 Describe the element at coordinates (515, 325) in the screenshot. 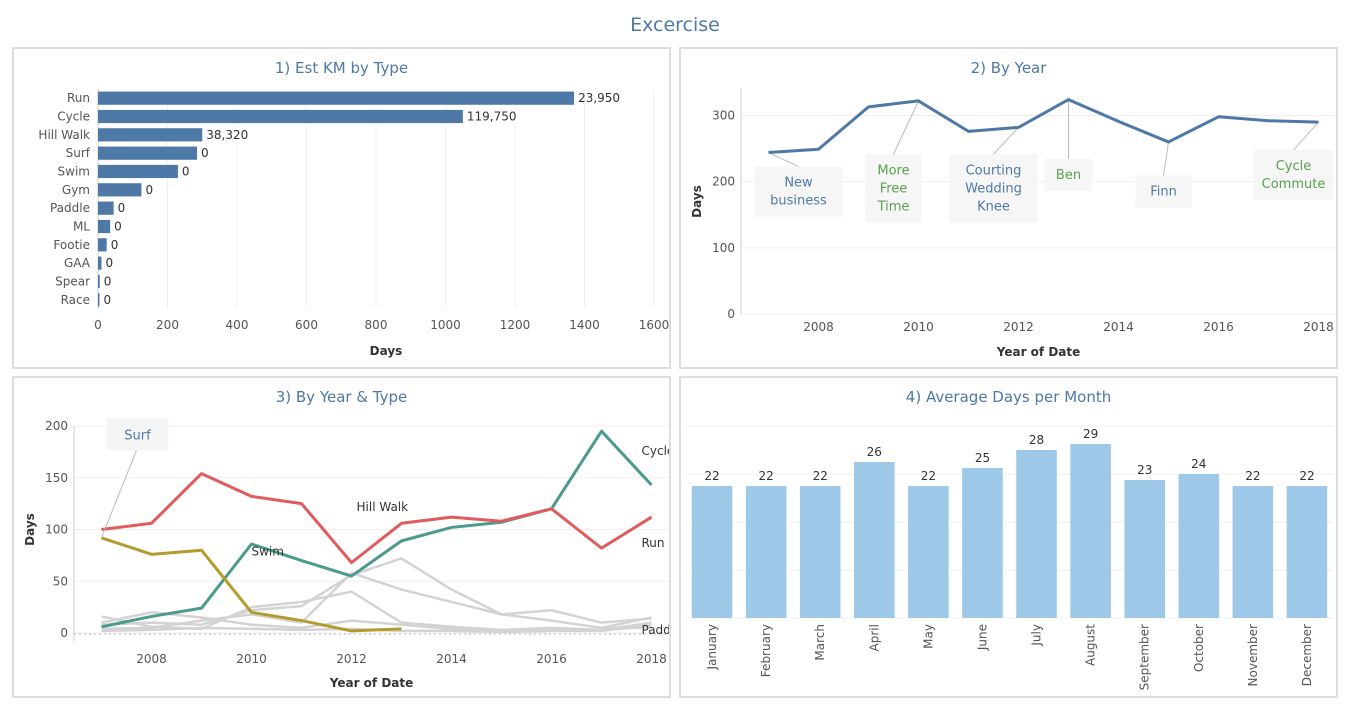

I see `x-tick-label: 1200` at that location.